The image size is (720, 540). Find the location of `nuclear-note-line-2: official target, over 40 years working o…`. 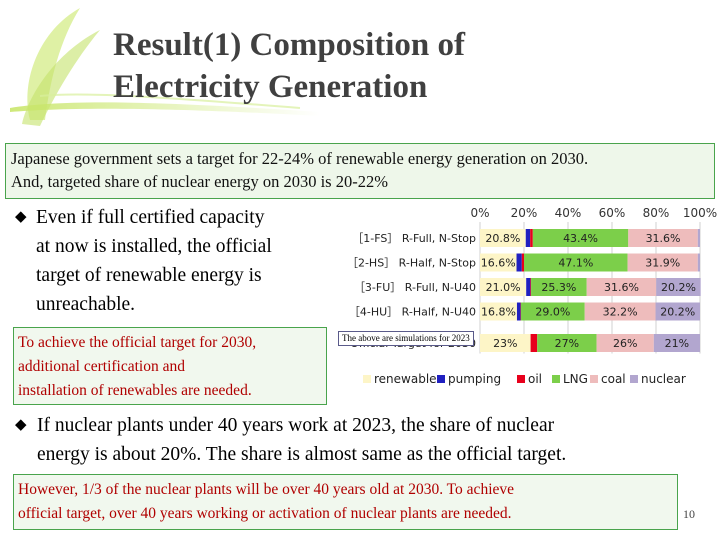

nuclear-note-line-2: official target, over 40 years working o… is located at coordinates (265, 513).